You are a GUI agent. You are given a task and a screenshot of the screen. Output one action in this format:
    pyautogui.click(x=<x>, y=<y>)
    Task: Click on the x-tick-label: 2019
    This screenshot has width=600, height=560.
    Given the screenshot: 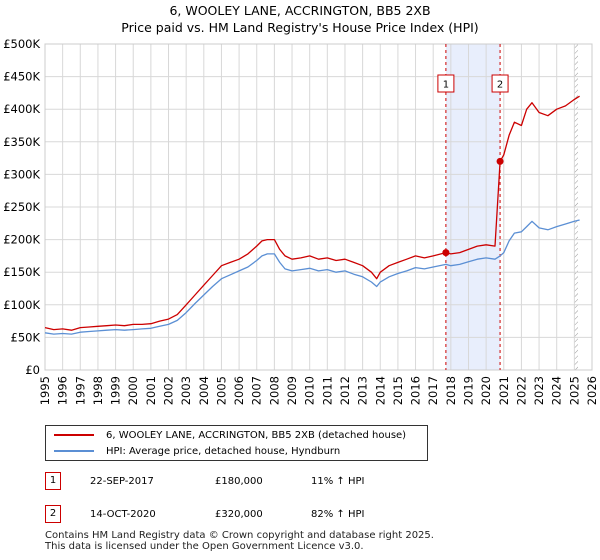 What is the action you would take?
    pyautogui.click(x=468, y=390)
    